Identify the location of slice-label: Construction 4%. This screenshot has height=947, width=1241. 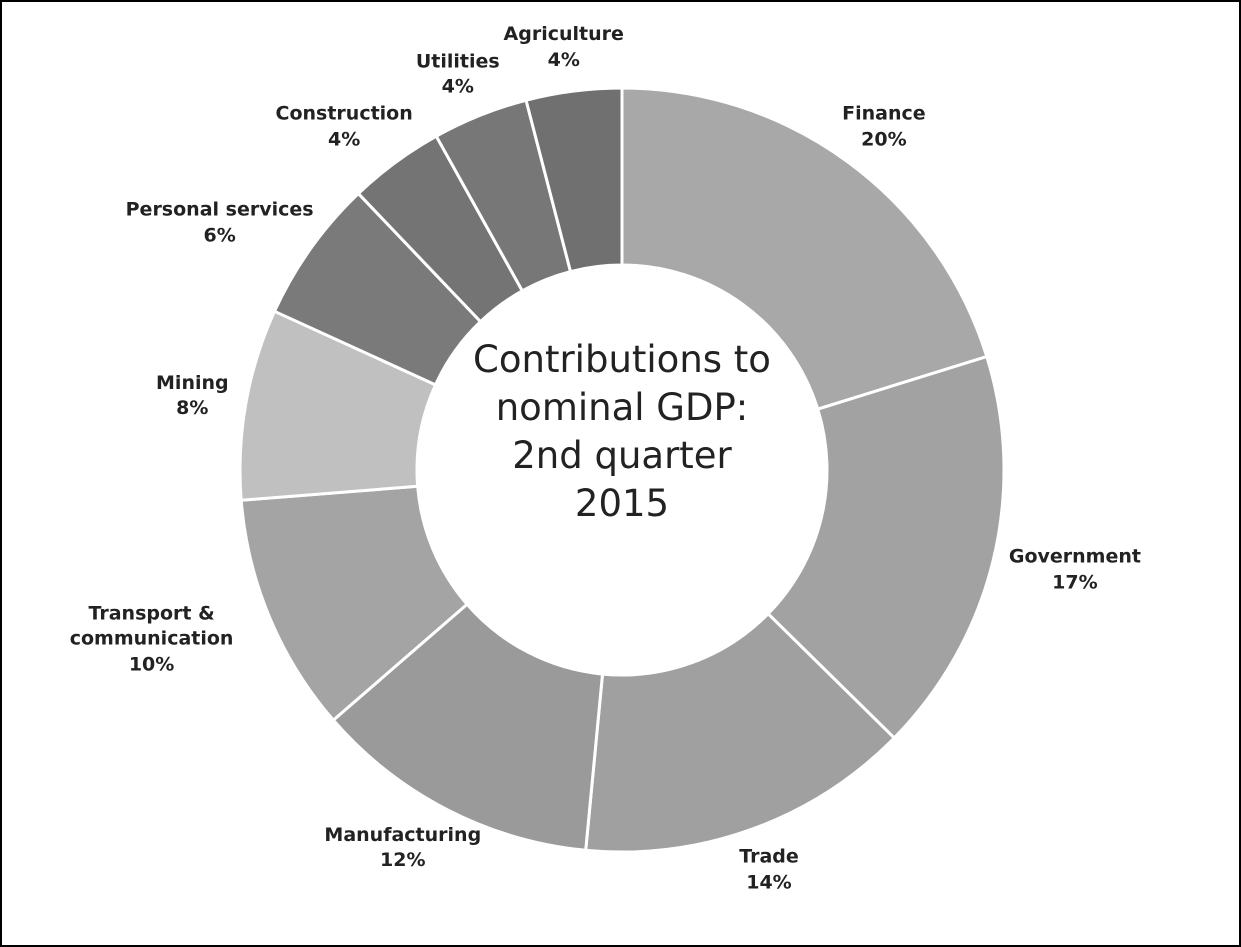
(344, 127).